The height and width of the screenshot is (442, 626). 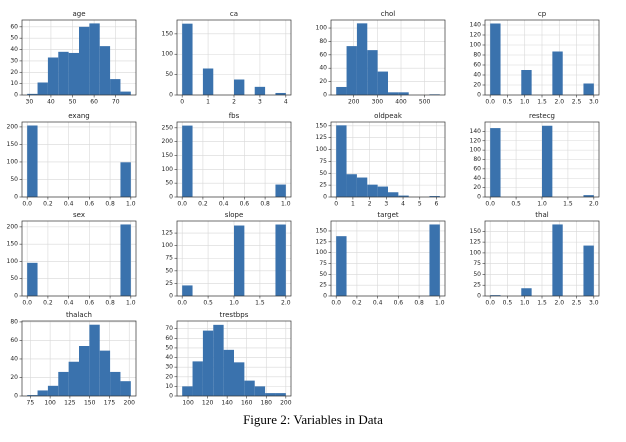 I want to click on chart-title: oldpeak, so click(x=388, y=116).